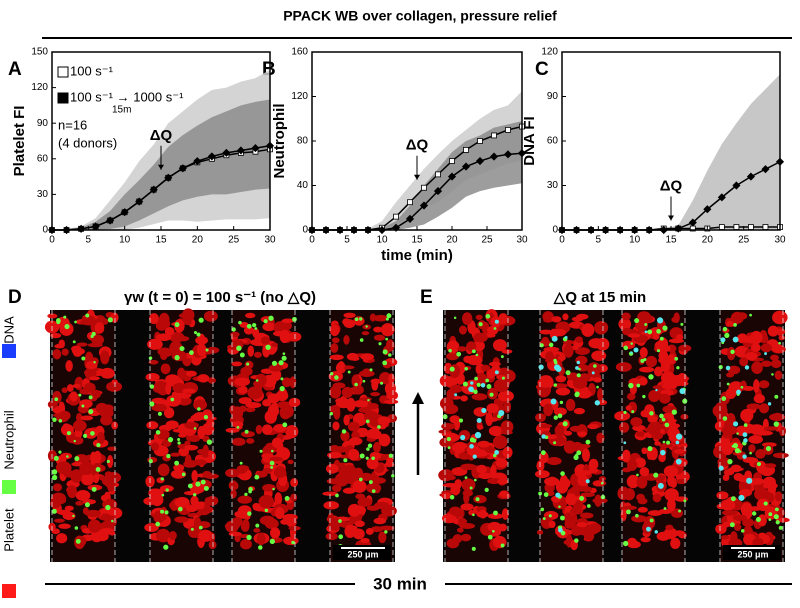 This screenshot has width=800, height=608. Describe the element at coordinates (417, 145) in the screenshot. I see `delta-q-label: ΔQ` at that location.